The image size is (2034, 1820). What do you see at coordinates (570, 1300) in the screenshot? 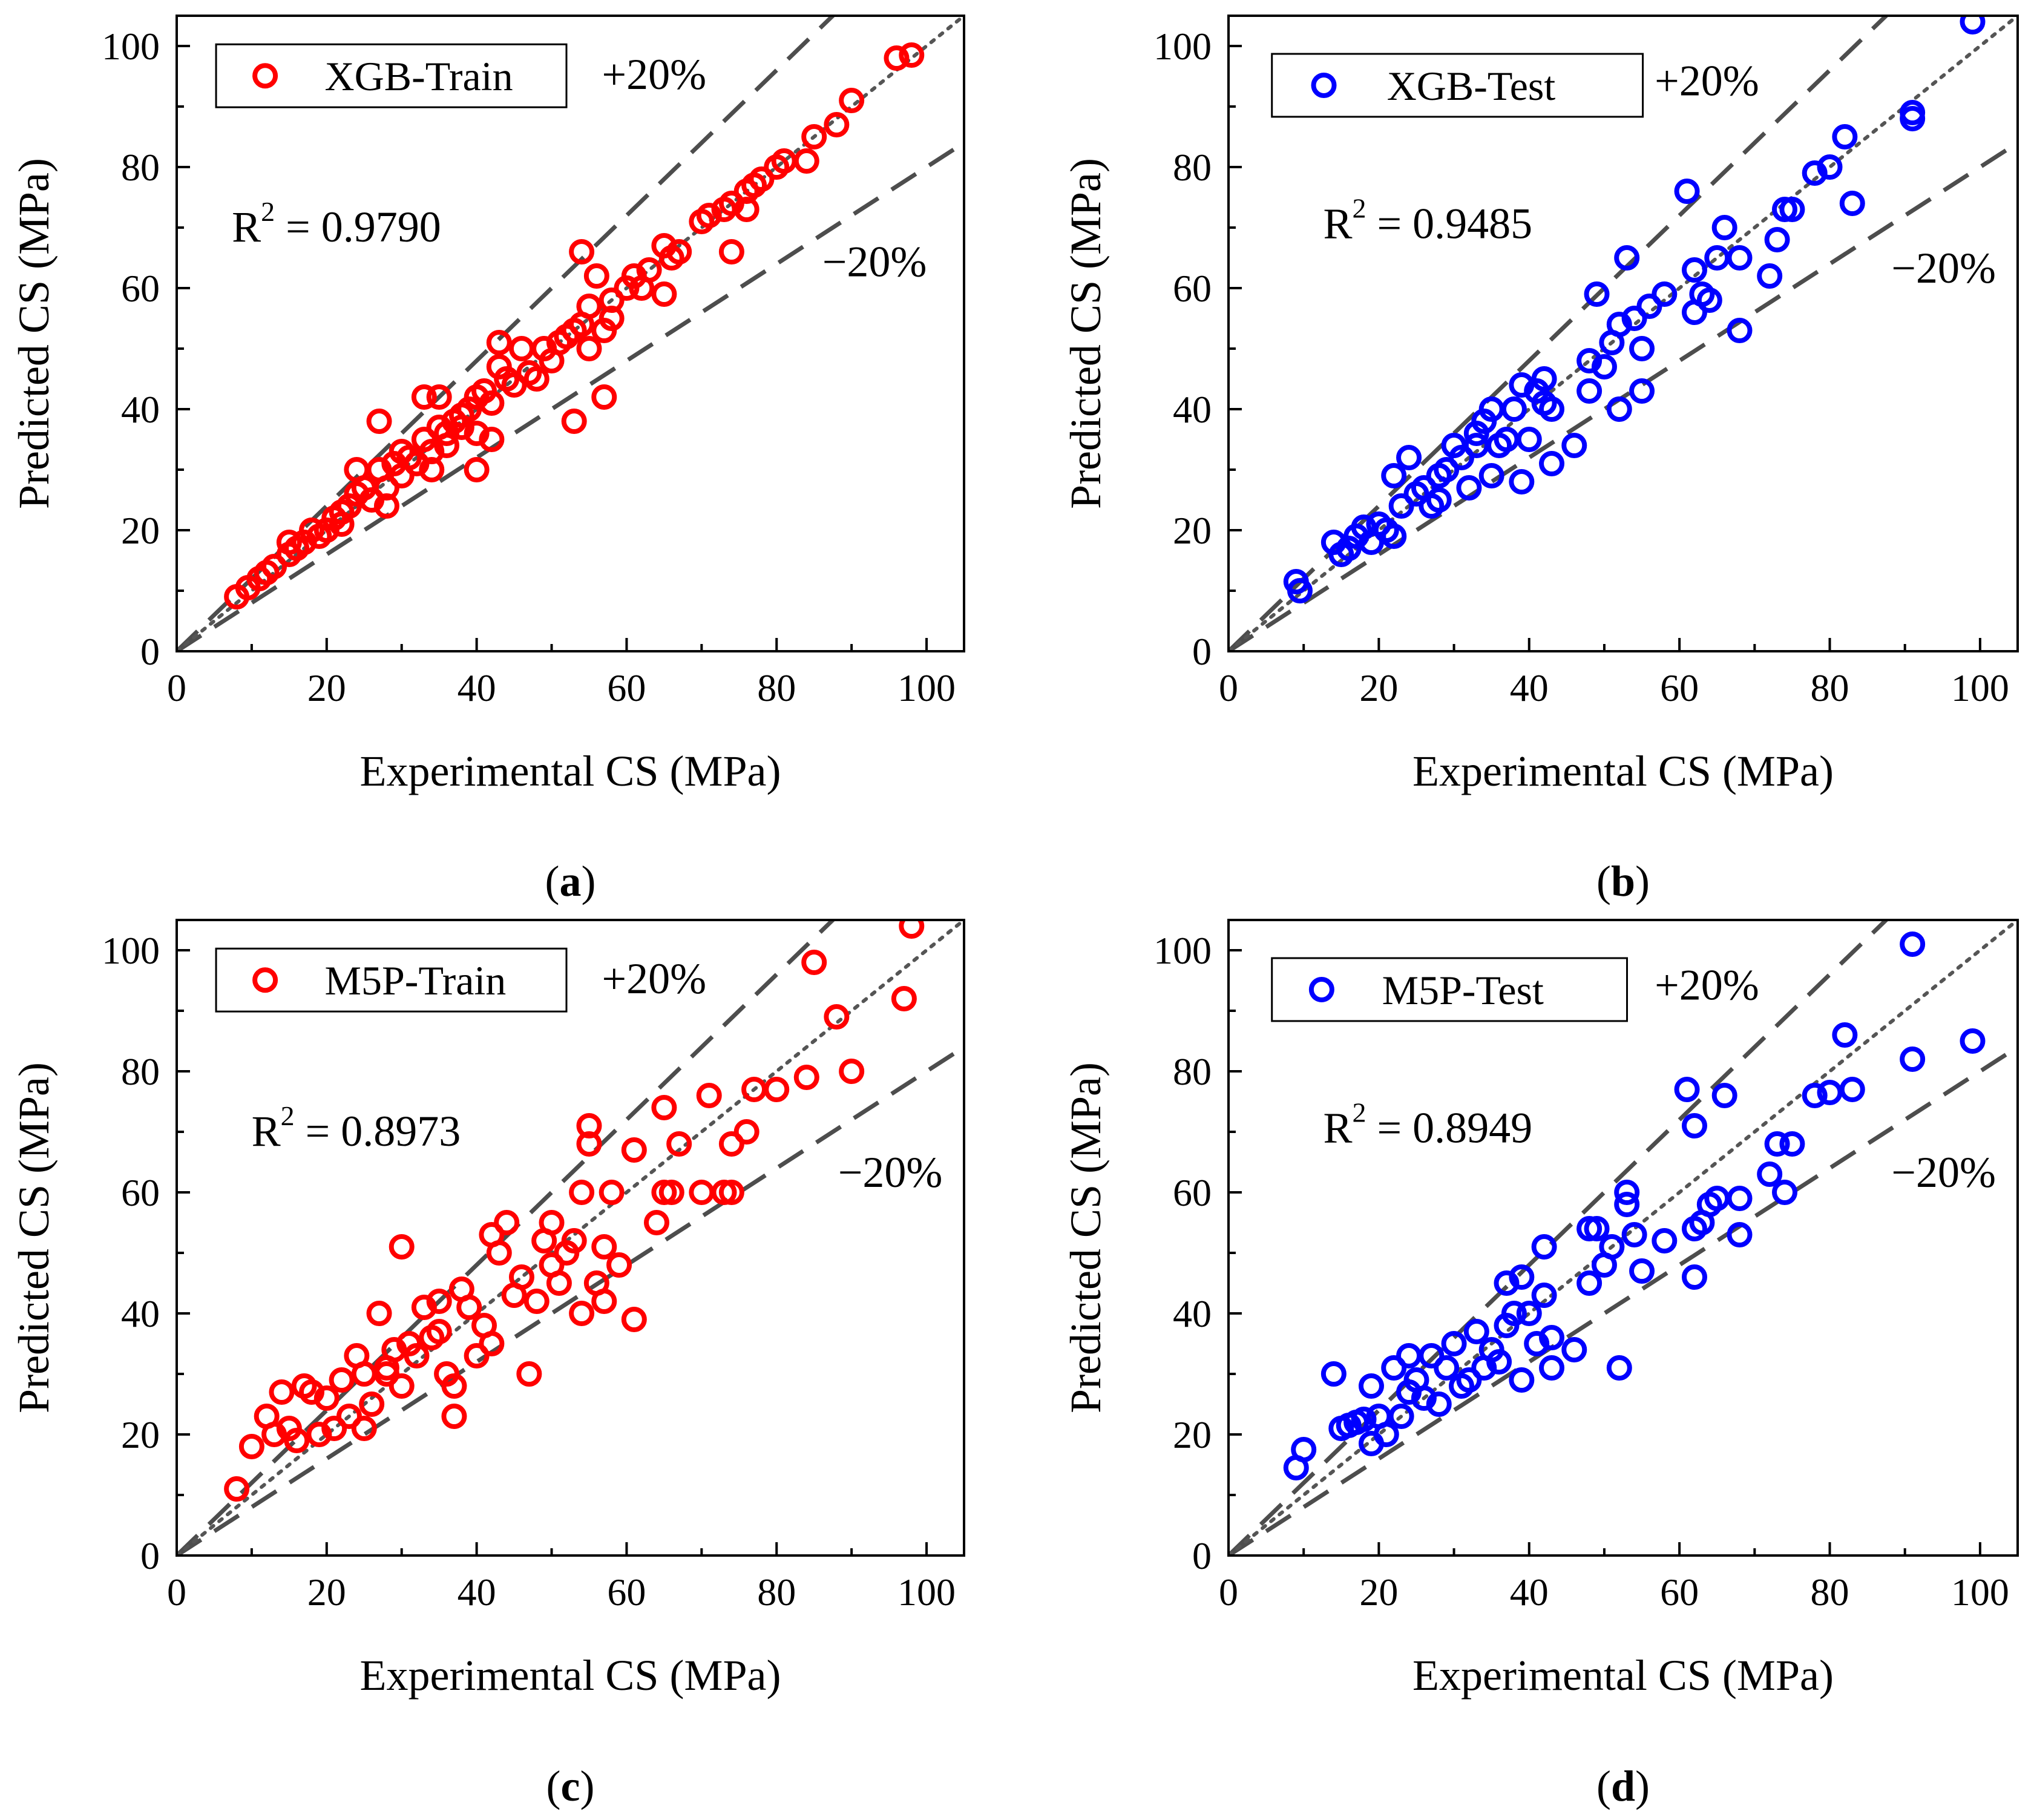
I see `lower-bound-line` at bounding box center [570, 1300].